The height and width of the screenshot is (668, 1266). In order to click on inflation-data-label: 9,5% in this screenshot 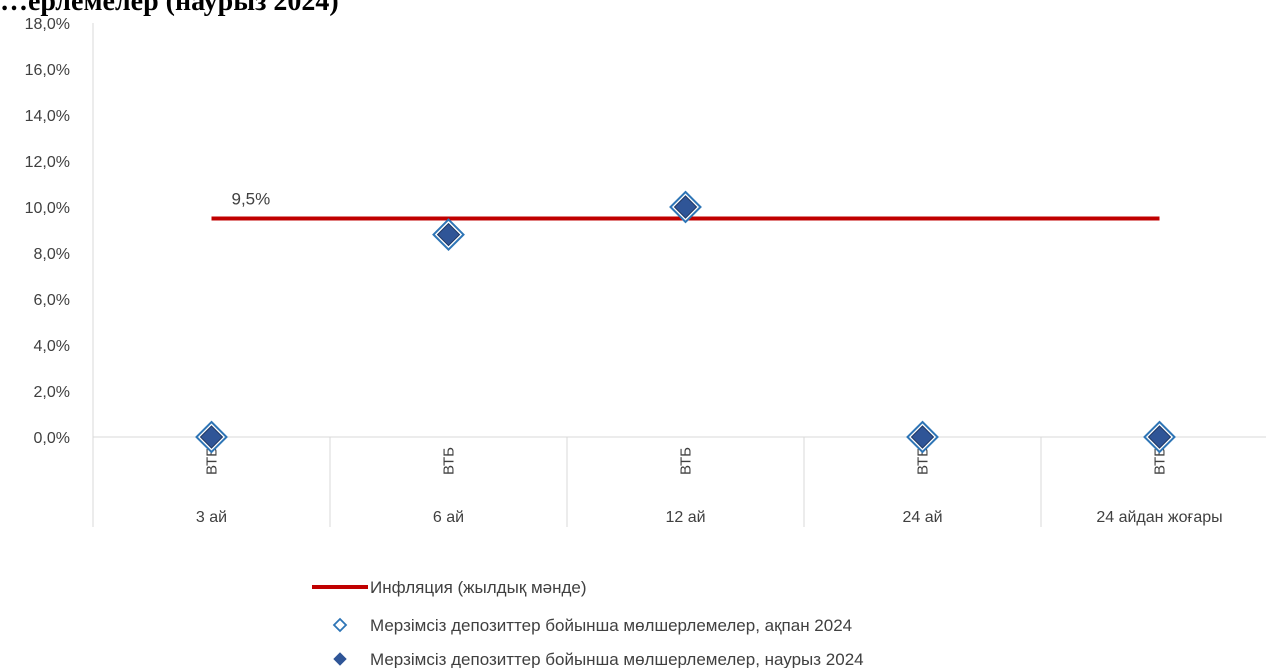, I will do `click(251, 199)`.